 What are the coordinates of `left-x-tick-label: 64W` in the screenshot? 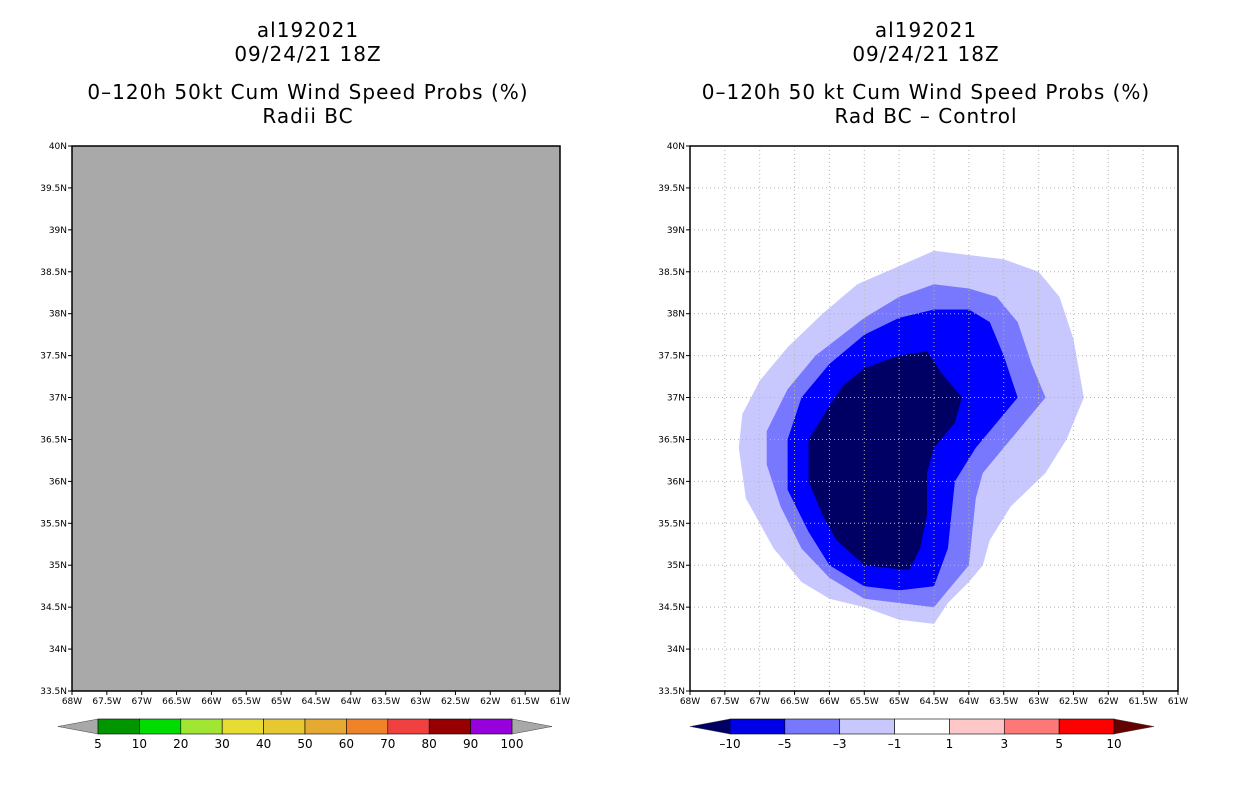 It's located at (351, 702).